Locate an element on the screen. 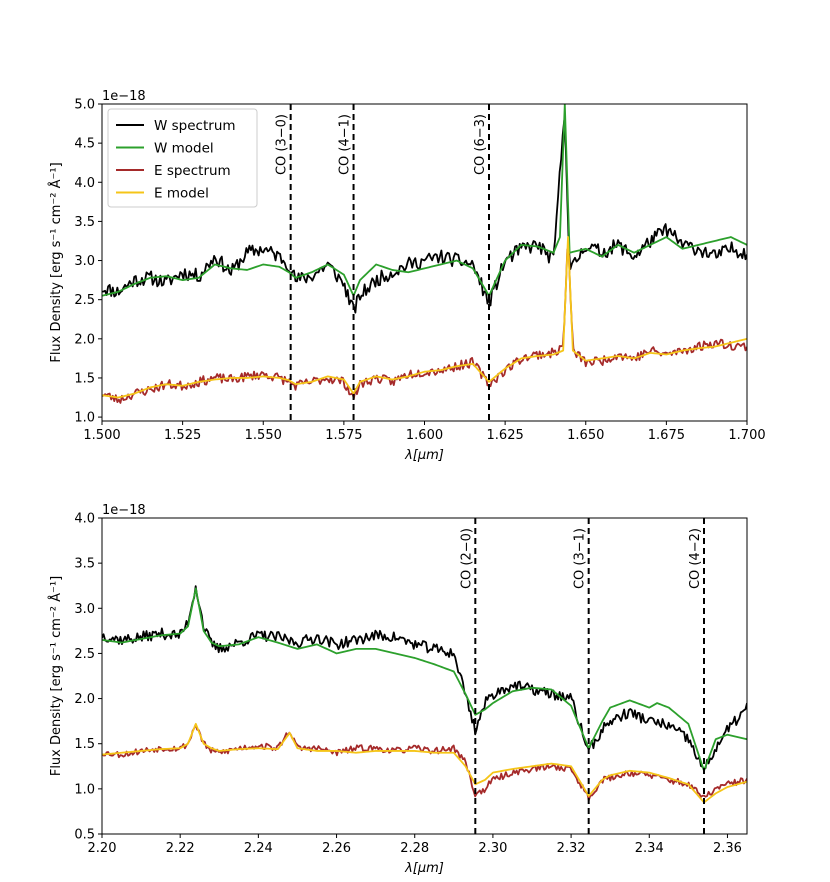 This screenshot has width=830, height=882. legend-label-e-model: E model is located at coordinates (181, 194).